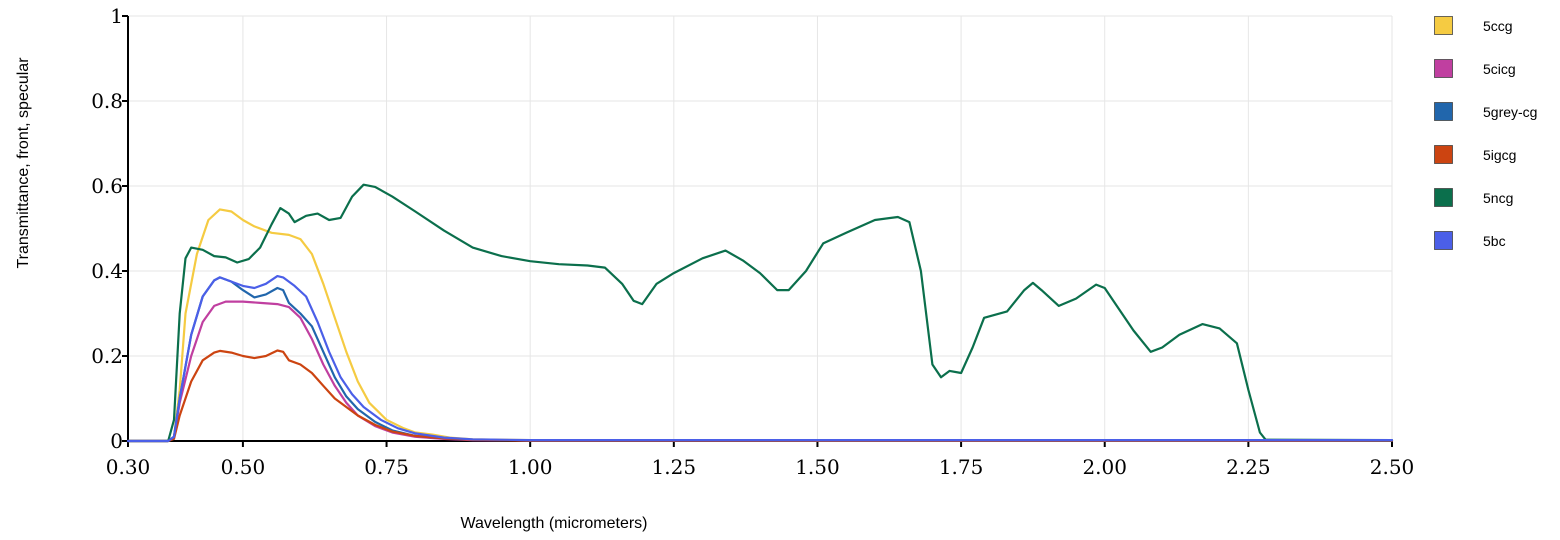  Describe the element at coordinates (760, 396) in the screenshot. I see `series-line-5igcg` at that location.